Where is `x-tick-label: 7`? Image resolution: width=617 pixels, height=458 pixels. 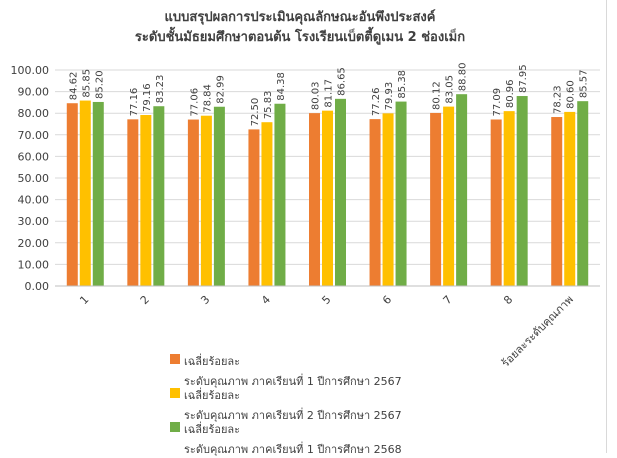 x-tick-label: 7 is located at coordinates (448, 300).